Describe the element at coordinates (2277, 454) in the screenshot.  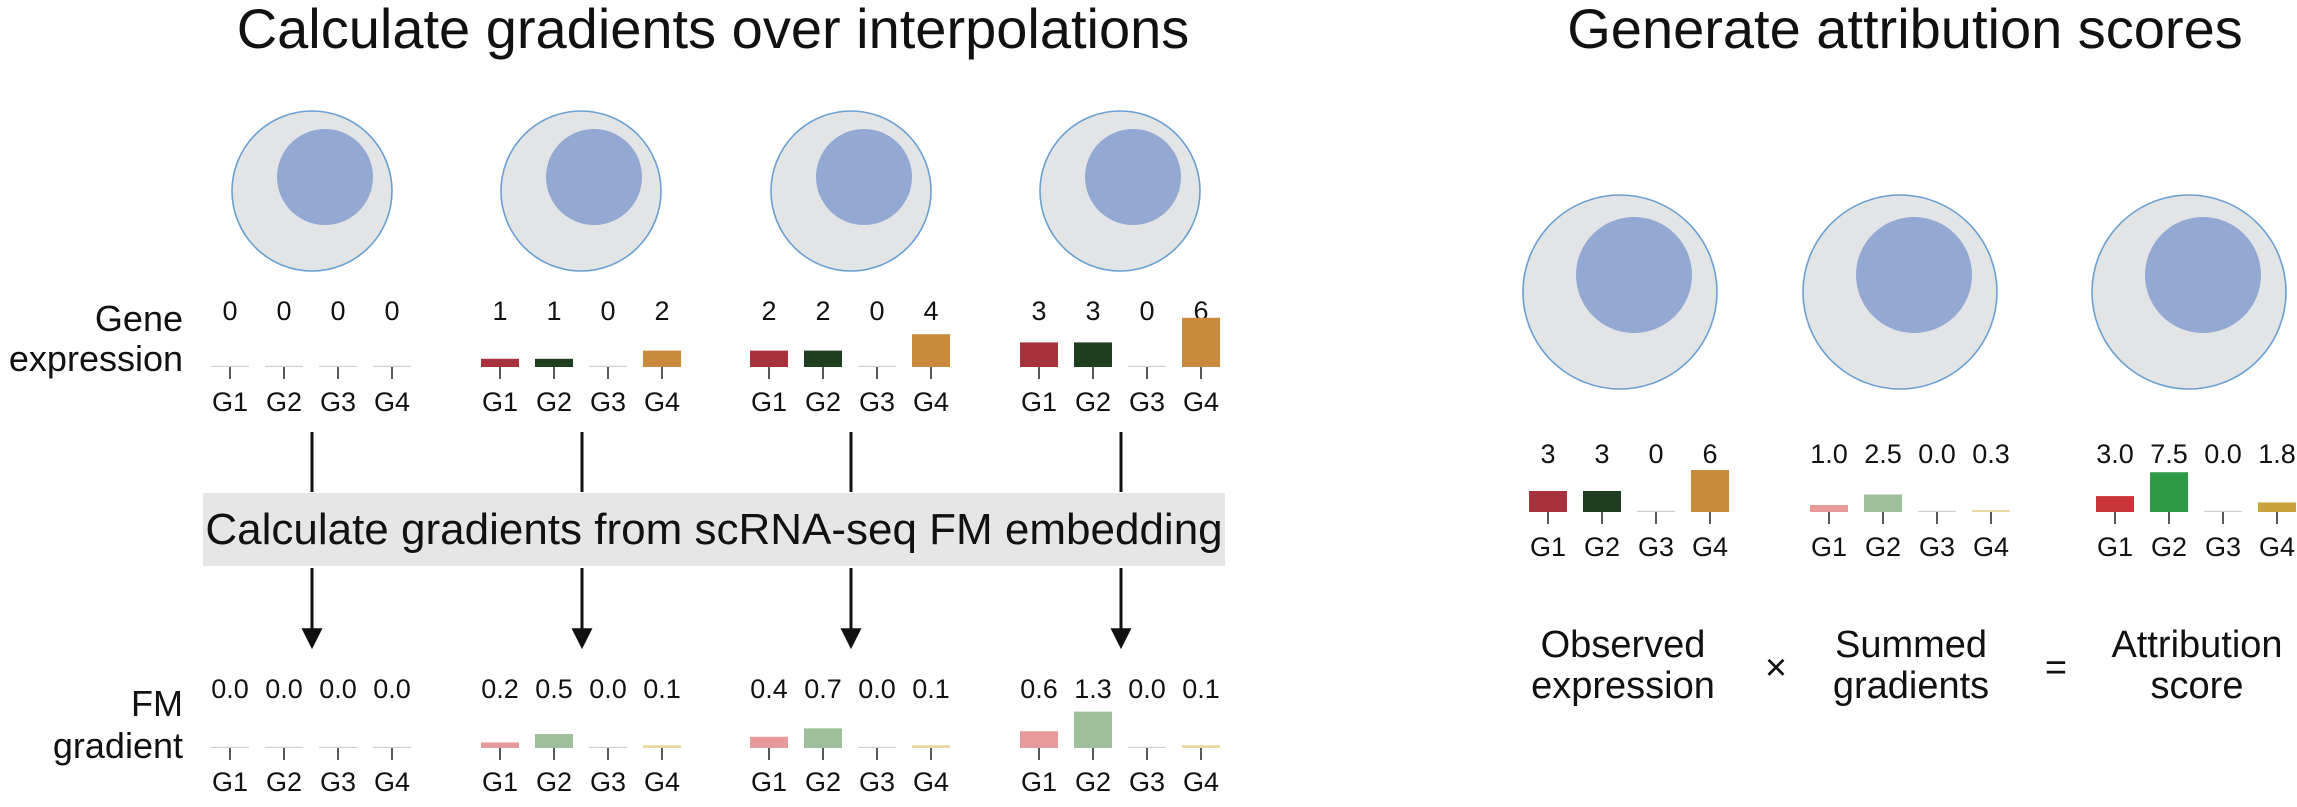
I see `value-label: 1.8` at that location.